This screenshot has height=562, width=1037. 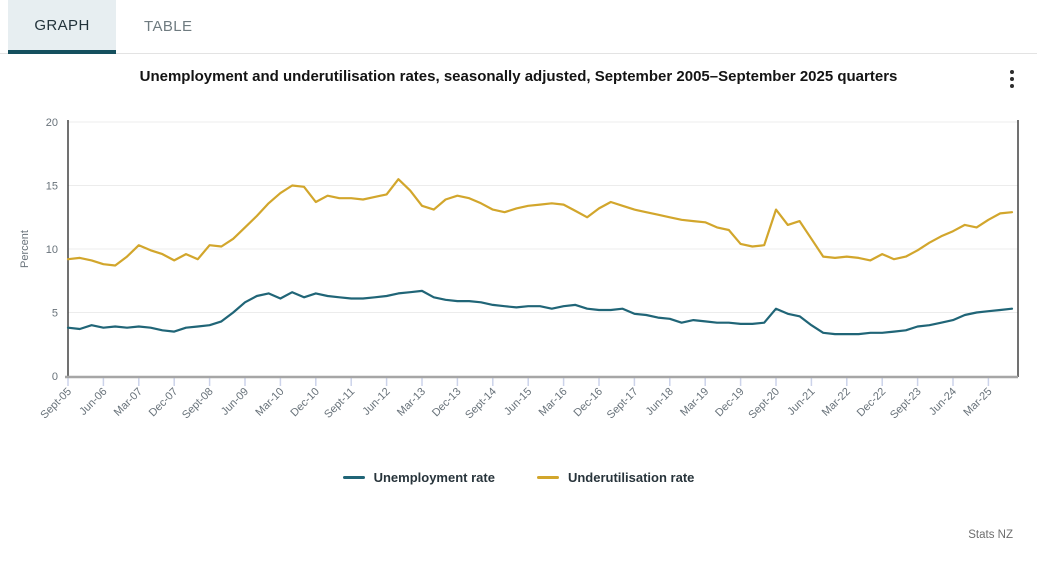 I want to click on x-axis-tick-label: Sept-20, so click(x=764, y=404).